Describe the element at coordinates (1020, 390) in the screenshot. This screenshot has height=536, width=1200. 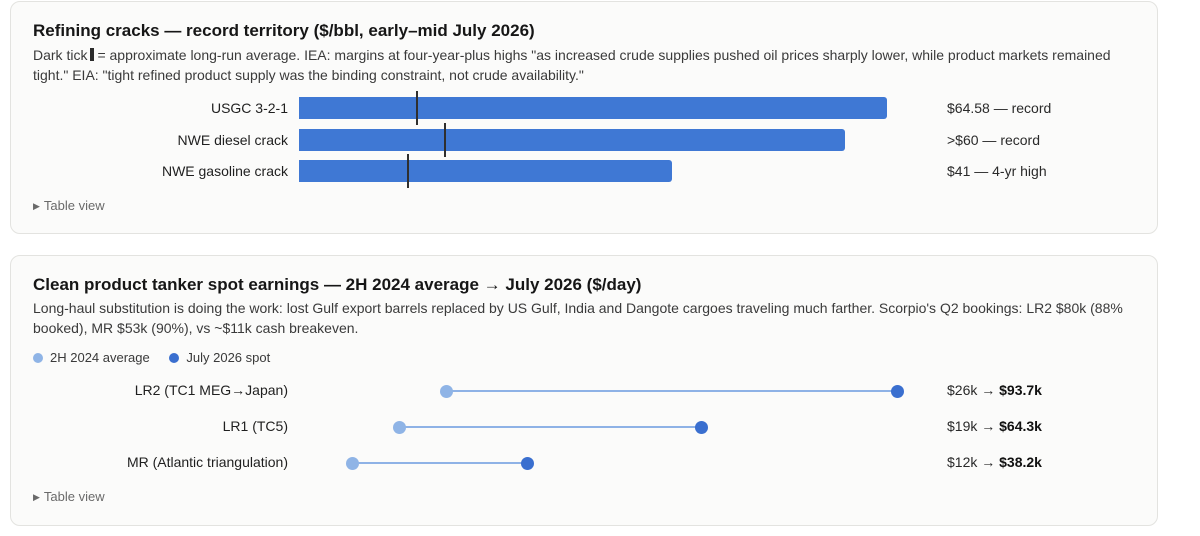
I see `value-to: $93.7k` at that location.